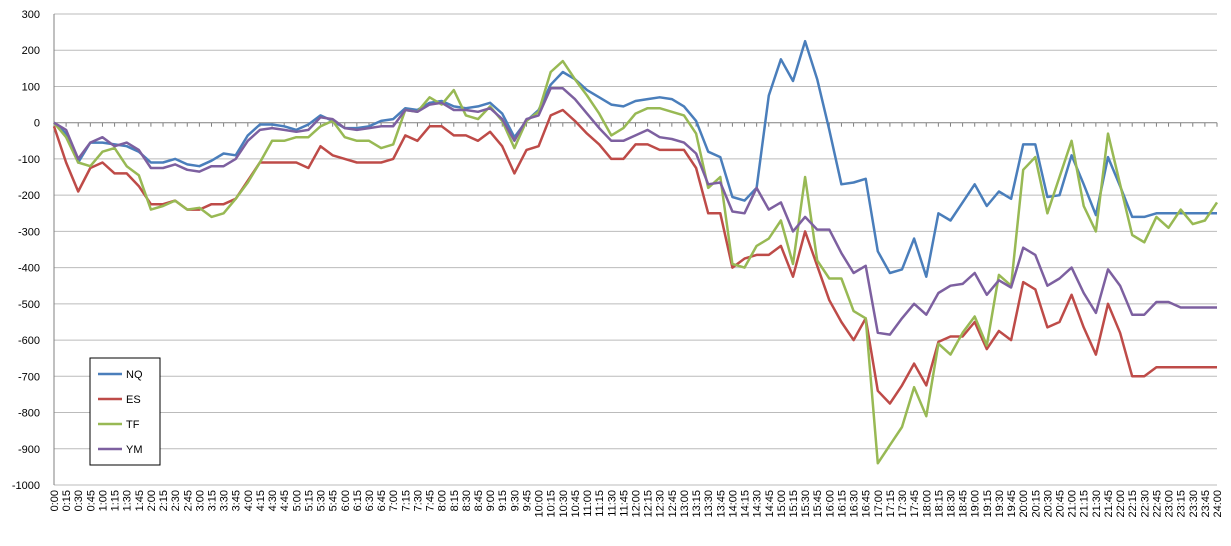  What do you see at coordinates (29, 414) in the screenshot?
I see `y-tick-label: -800` at bounding box center [29, 414].